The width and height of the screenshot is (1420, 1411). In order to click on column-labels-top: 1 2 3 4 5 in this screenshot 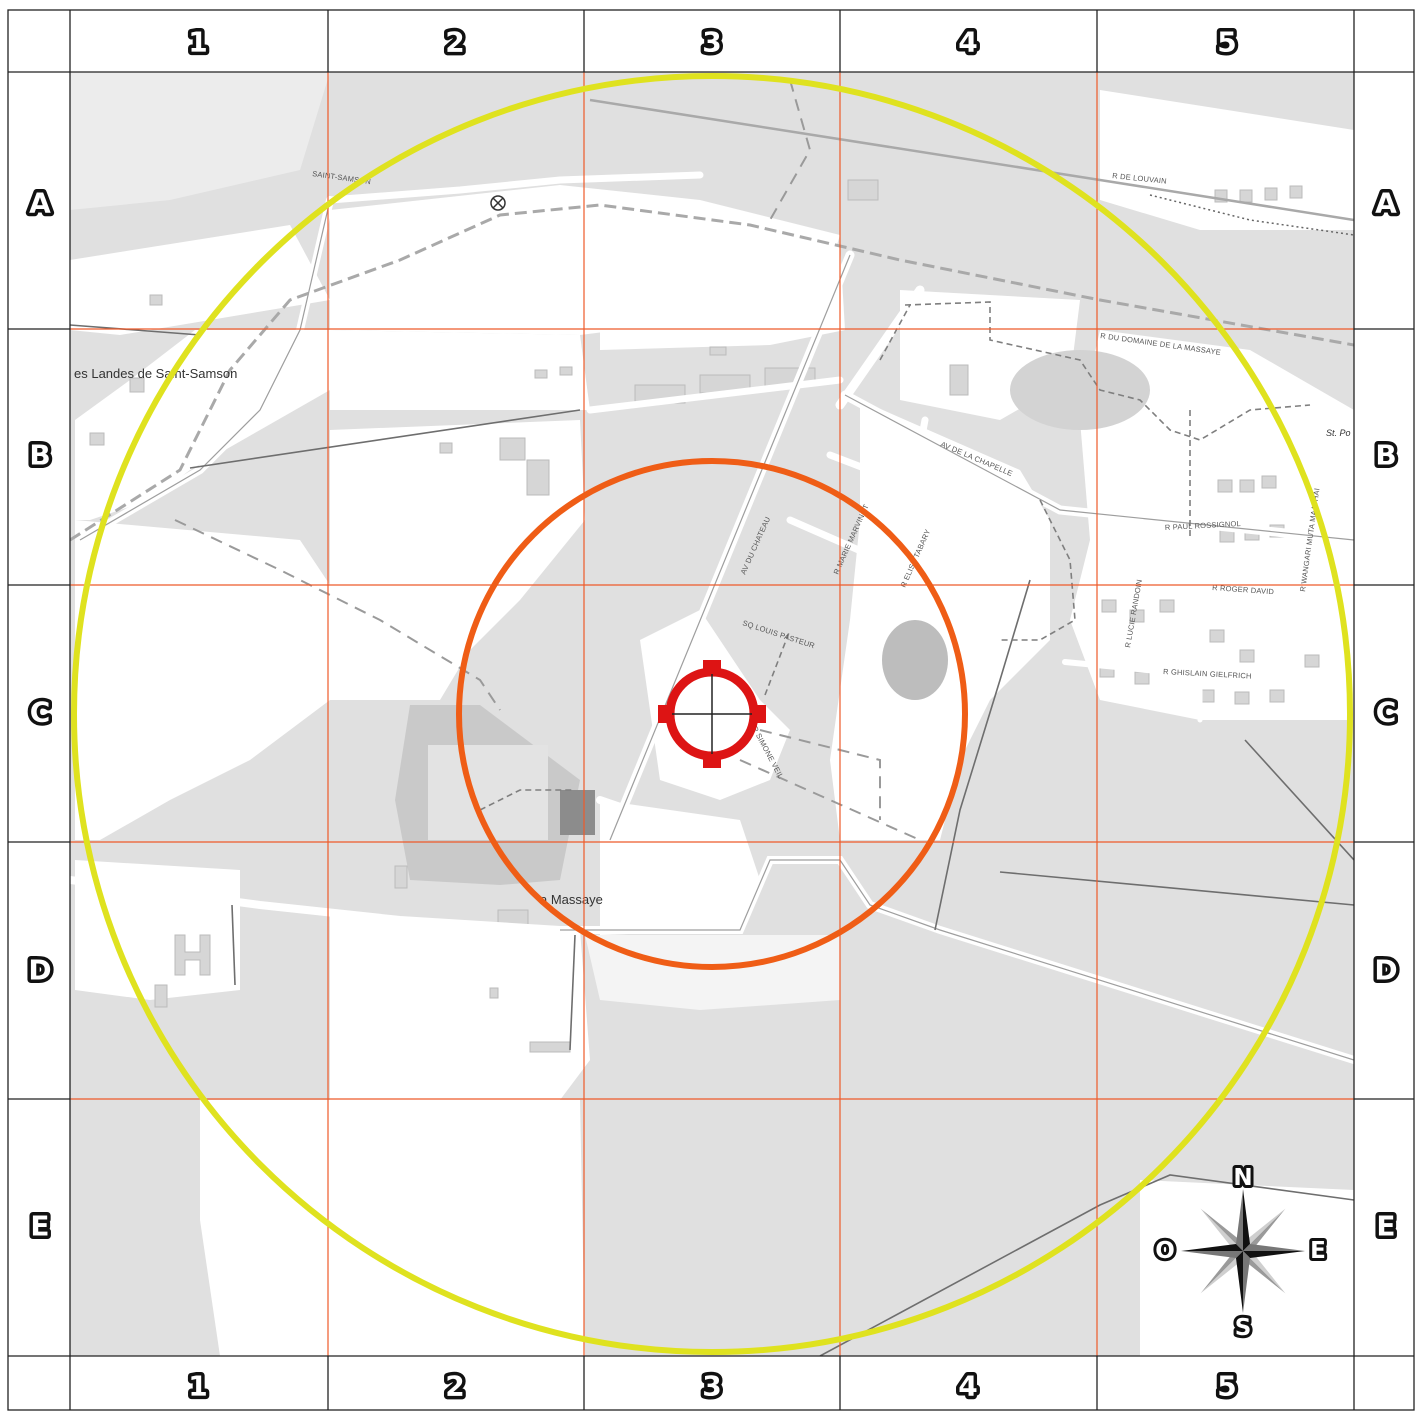, I will do `click(712, 42)`.